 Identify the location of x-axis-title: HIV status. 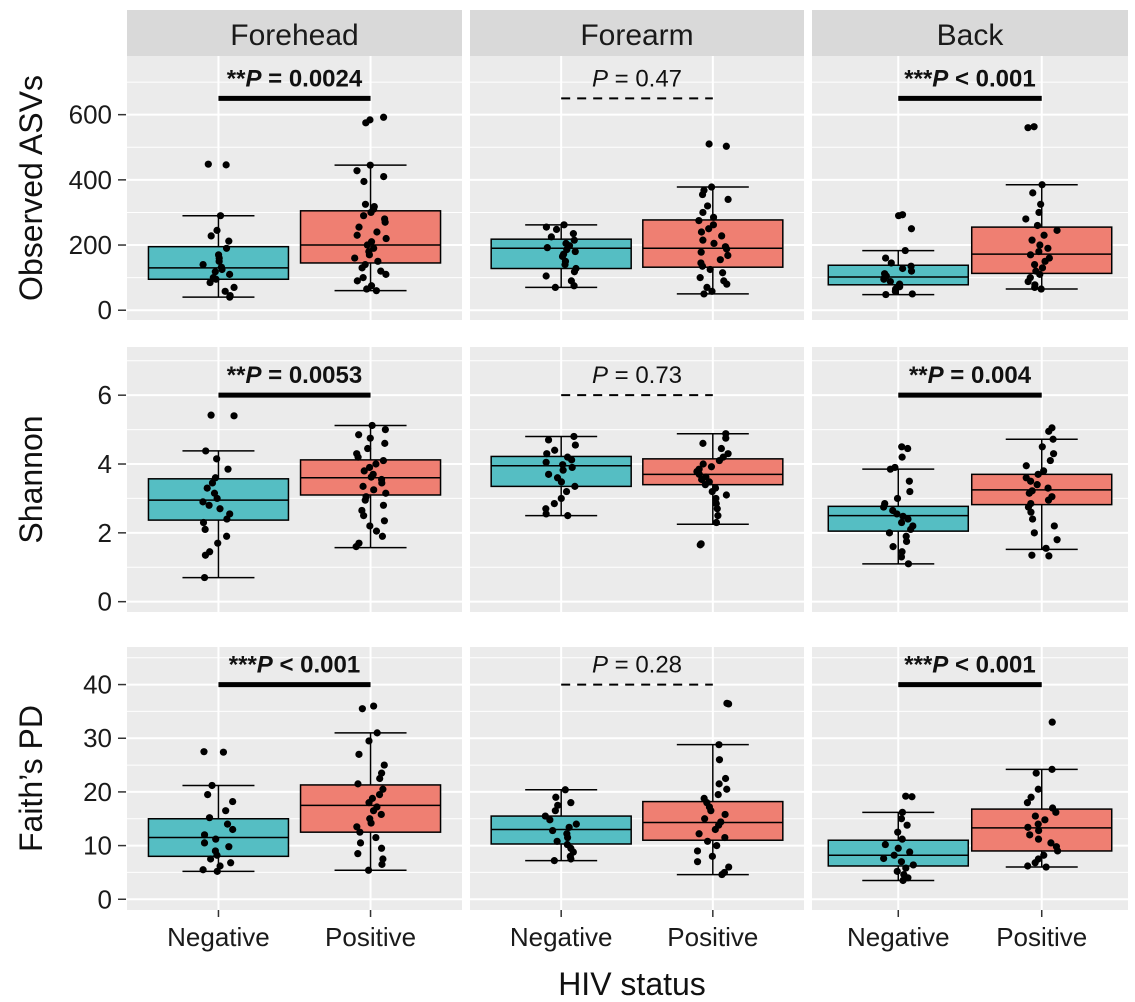
(632, 984).